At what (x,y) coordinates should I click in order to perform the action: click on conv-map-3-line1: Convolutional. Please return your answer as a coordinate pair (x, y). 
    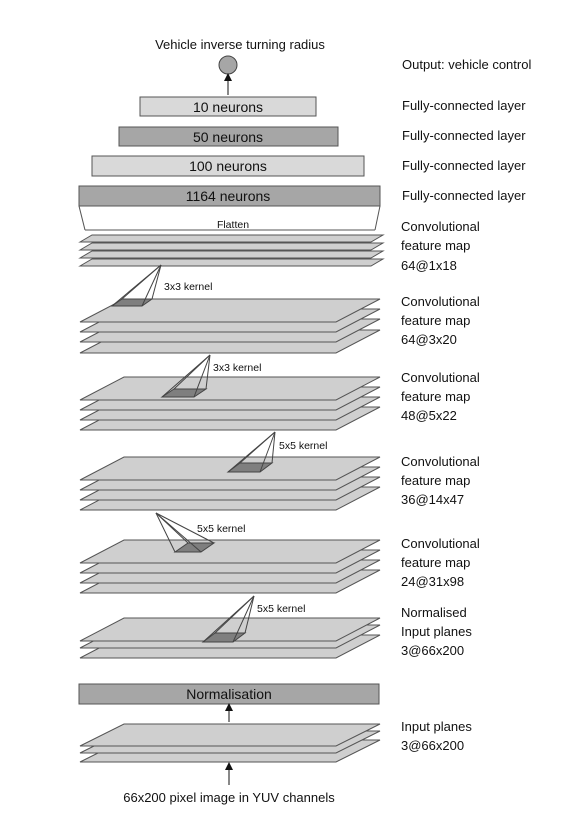
    Looking at the image, I should click on (440, 377).